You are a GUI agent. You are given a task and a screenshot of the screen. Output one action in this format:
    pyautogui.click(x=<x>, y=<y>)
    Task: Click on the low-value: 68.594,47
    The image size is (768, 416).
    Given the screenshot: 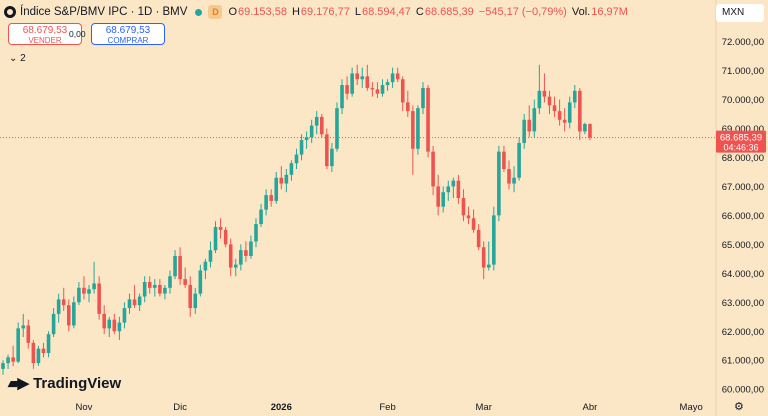 What is the action you would take?
    pyautogui.click(x=386, y=12)
    